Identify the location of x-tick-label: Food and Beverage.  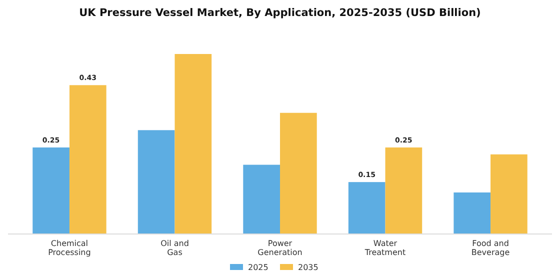
(490, 248).